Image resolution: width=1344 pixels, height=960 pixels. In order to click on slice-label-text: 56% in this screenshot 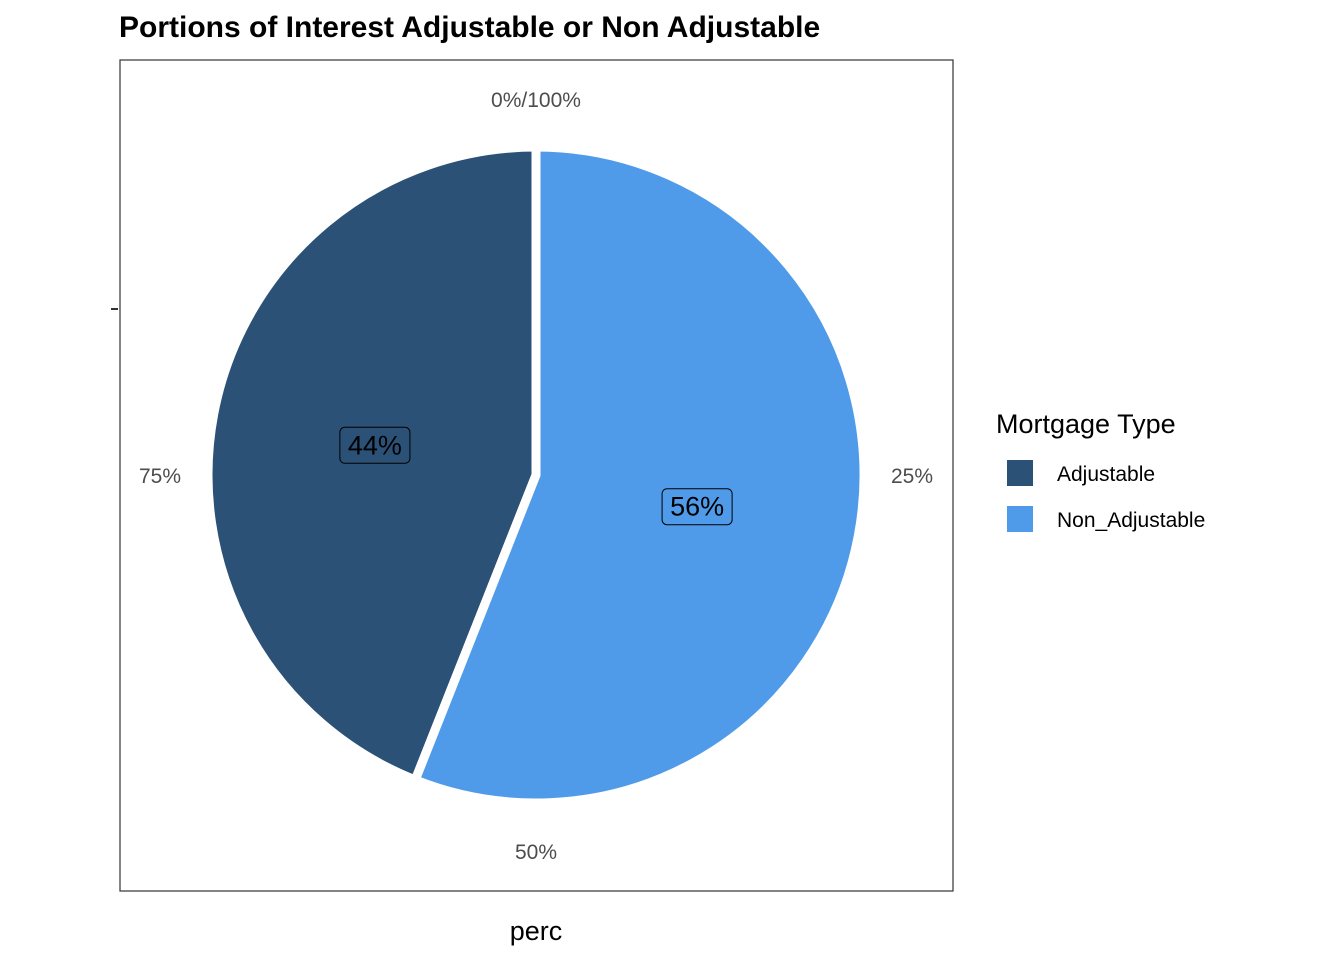, I will do `click(697, 507)`.